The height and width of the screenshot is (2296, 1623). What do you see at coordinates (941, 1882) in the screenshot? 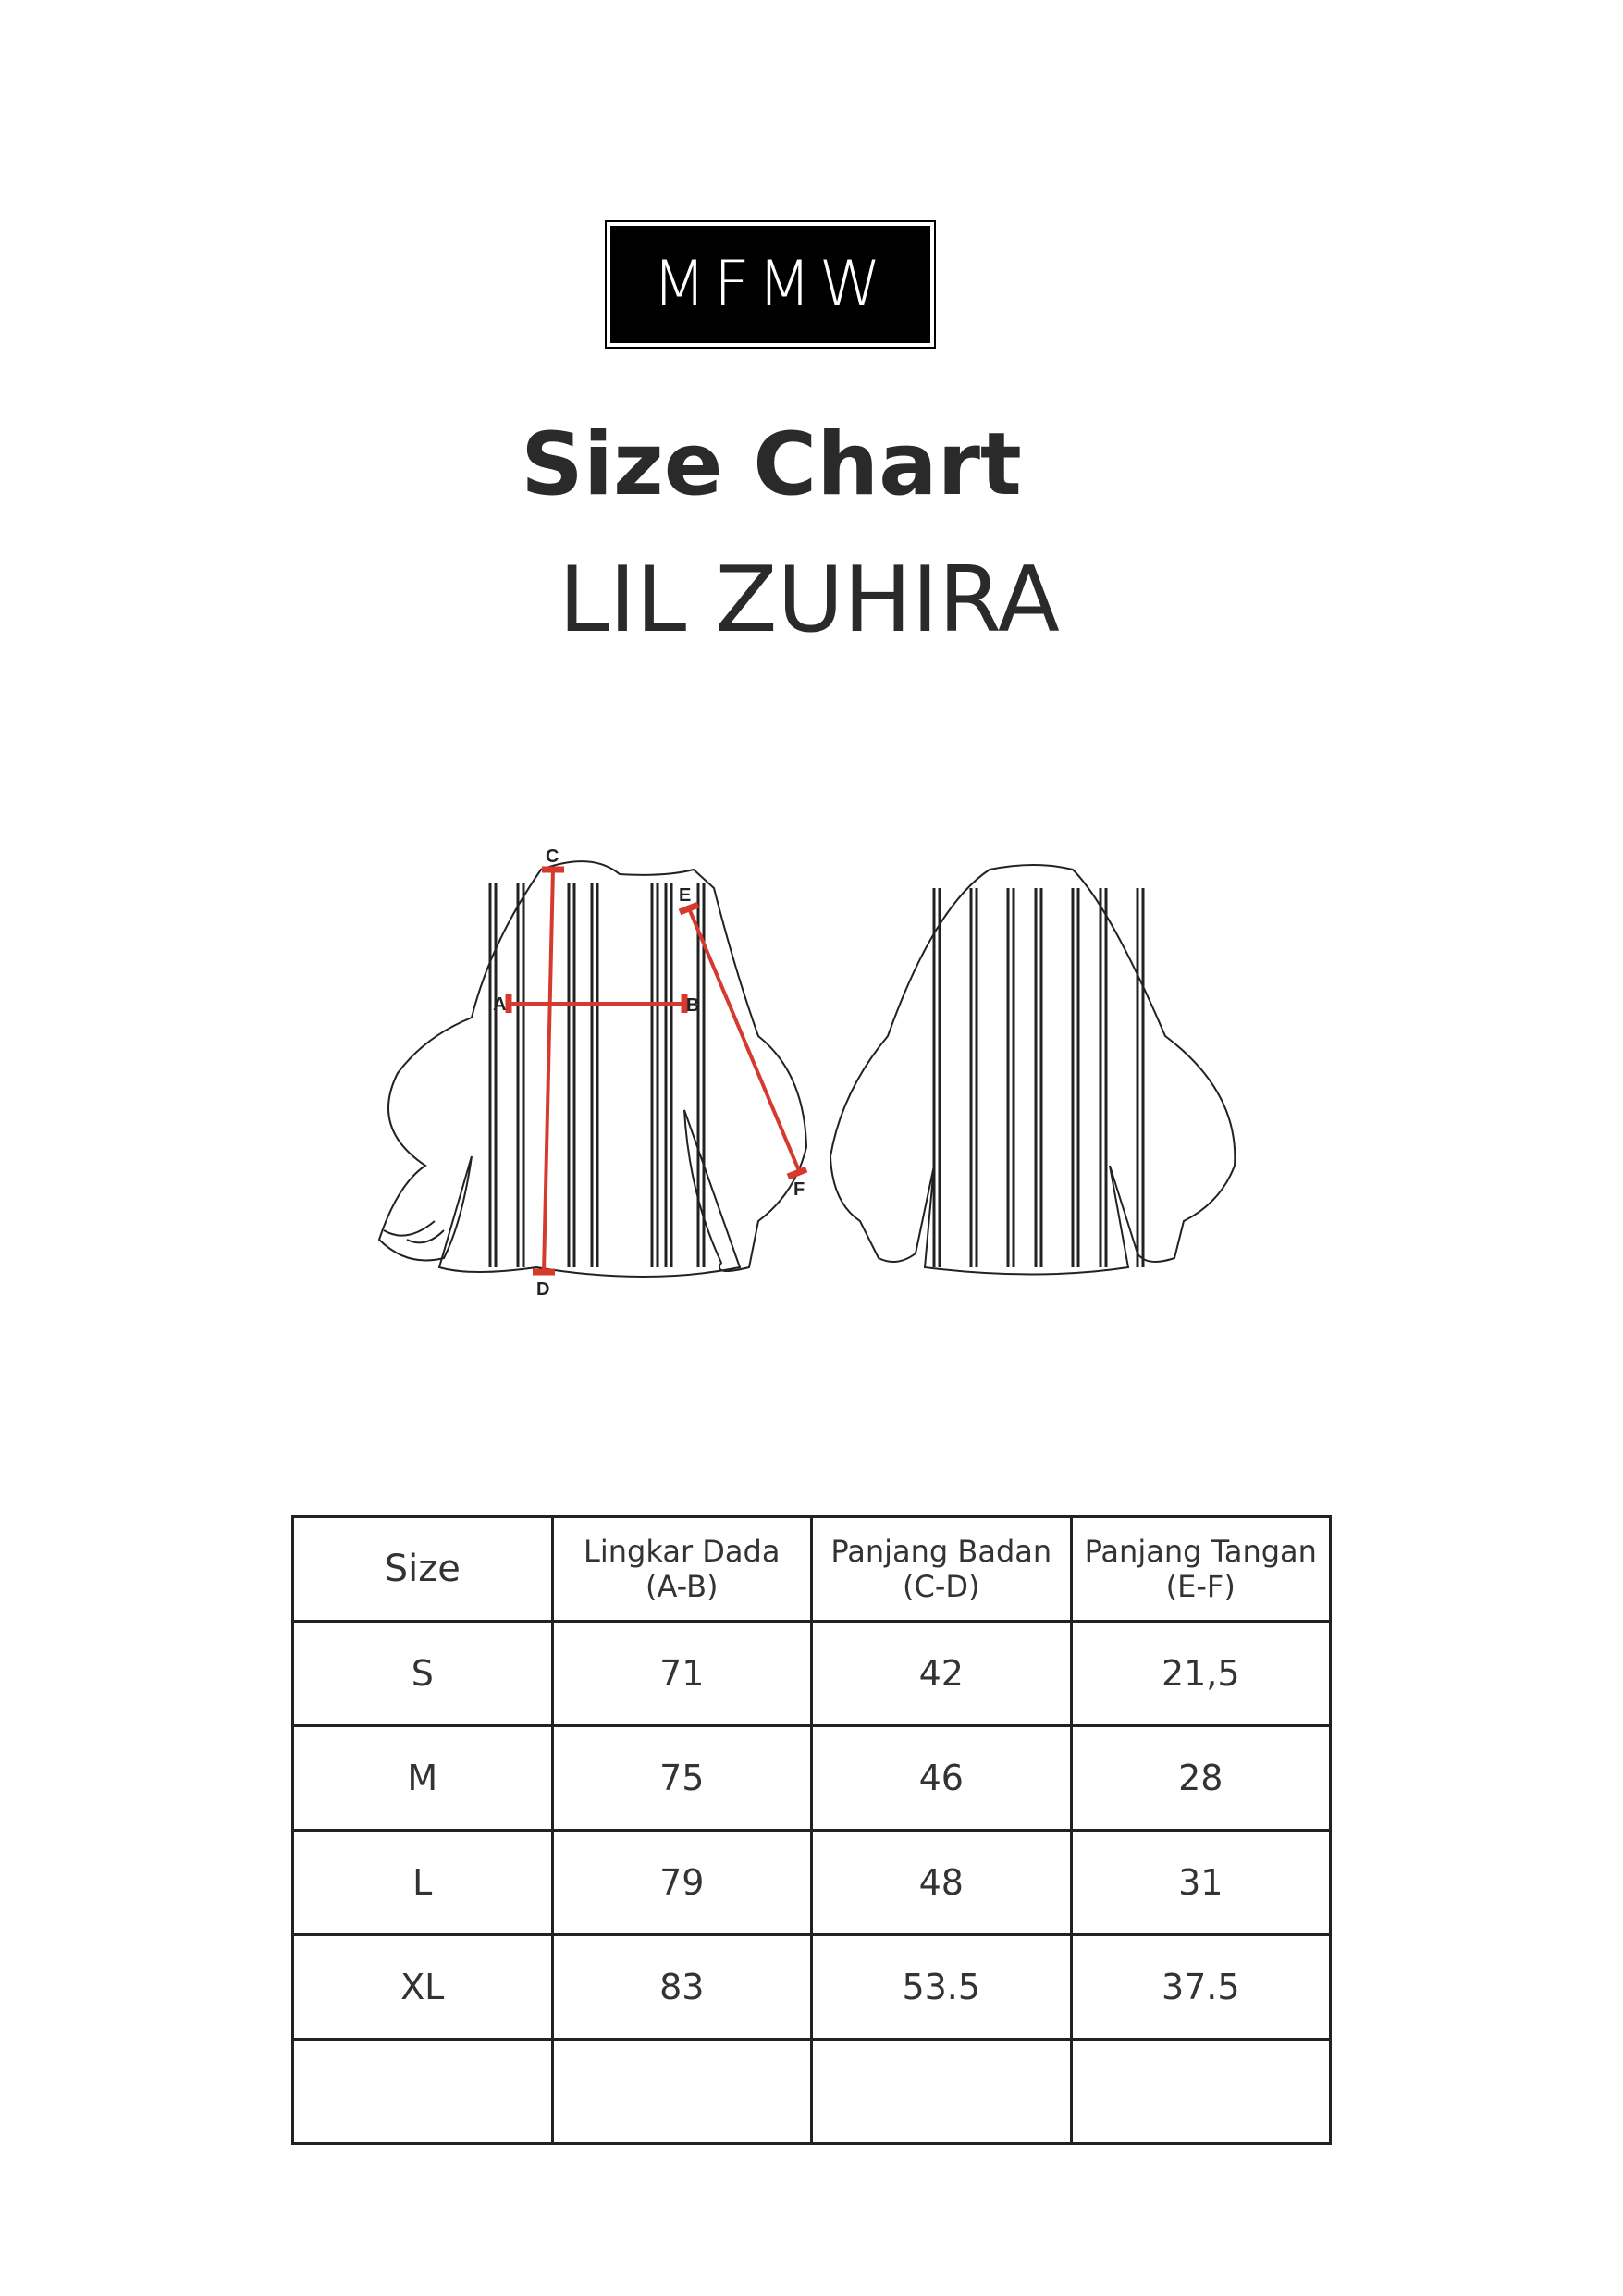
I see `cell: 48` at bounding box center [941, 1882].